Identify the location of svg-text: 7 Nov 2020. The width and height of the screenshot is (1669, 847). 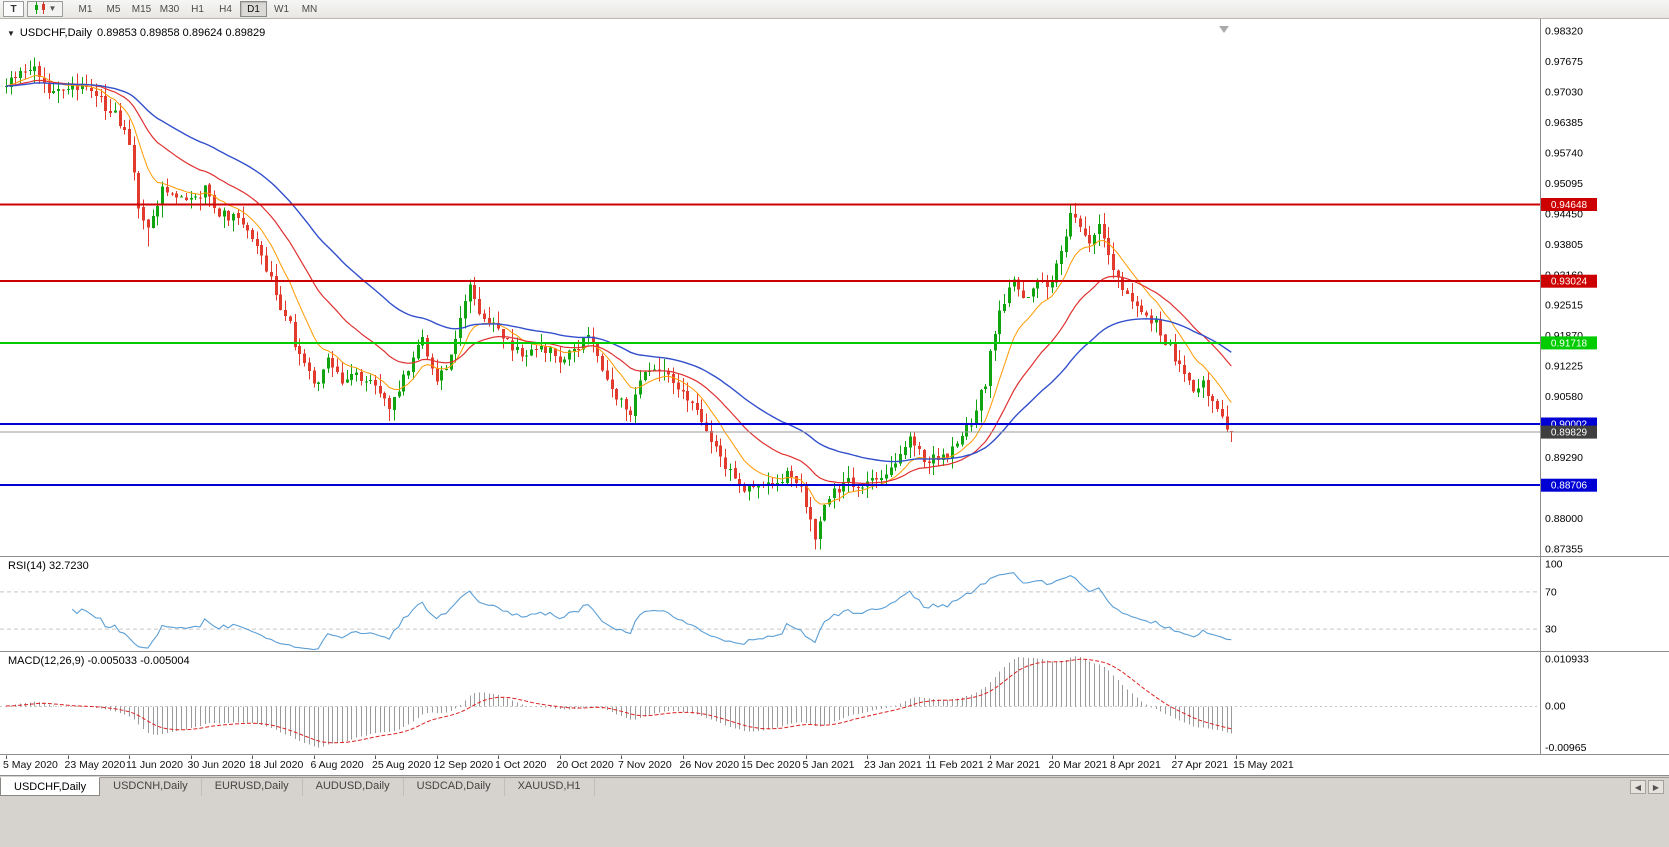
(645, 765).